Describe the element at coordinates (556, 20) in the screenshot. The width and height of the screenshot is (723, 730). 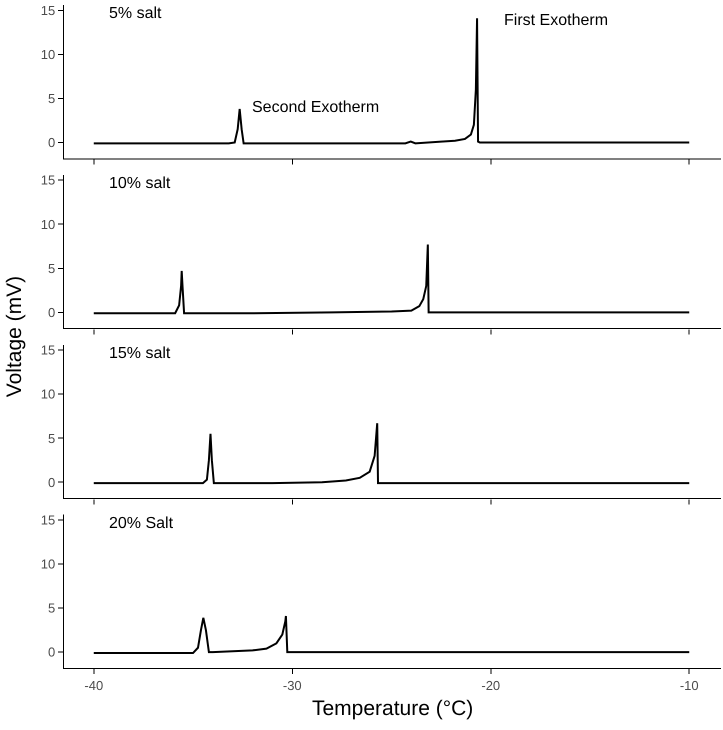
I see `annotation: First Exotherm` at that location.